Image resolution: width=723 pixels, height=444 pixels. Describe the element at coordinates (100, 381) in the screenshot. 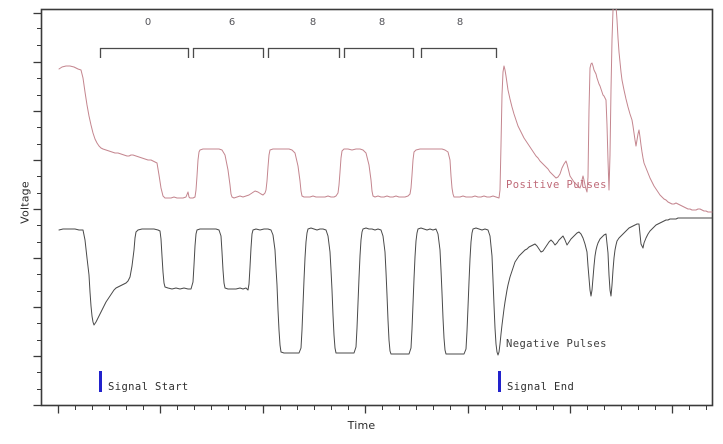

I see `signal-start-marker` at that location.